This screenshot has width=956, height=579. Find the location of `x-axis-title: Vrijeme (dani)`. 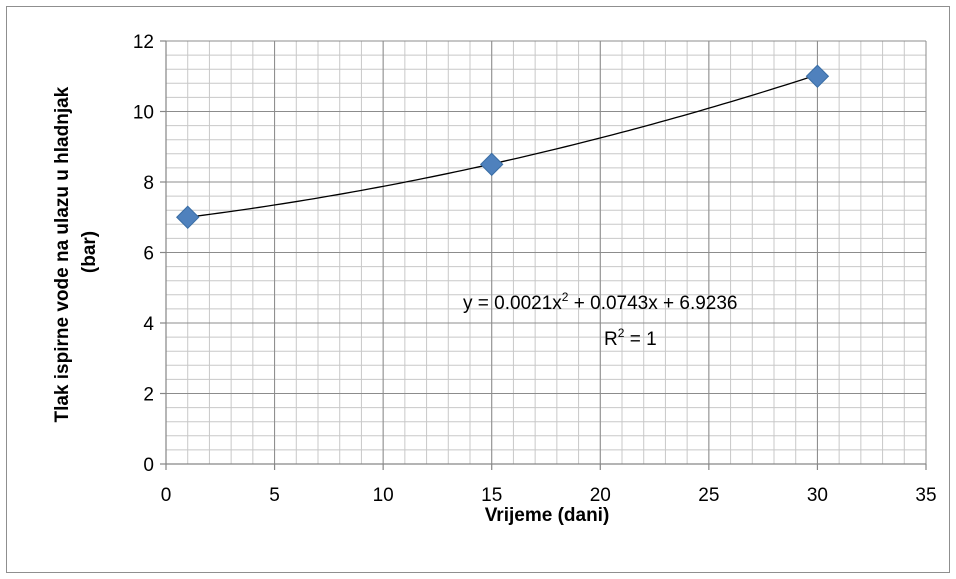

x-axis-title: Vrijeme (dani) is located at coordinates (547, 515).